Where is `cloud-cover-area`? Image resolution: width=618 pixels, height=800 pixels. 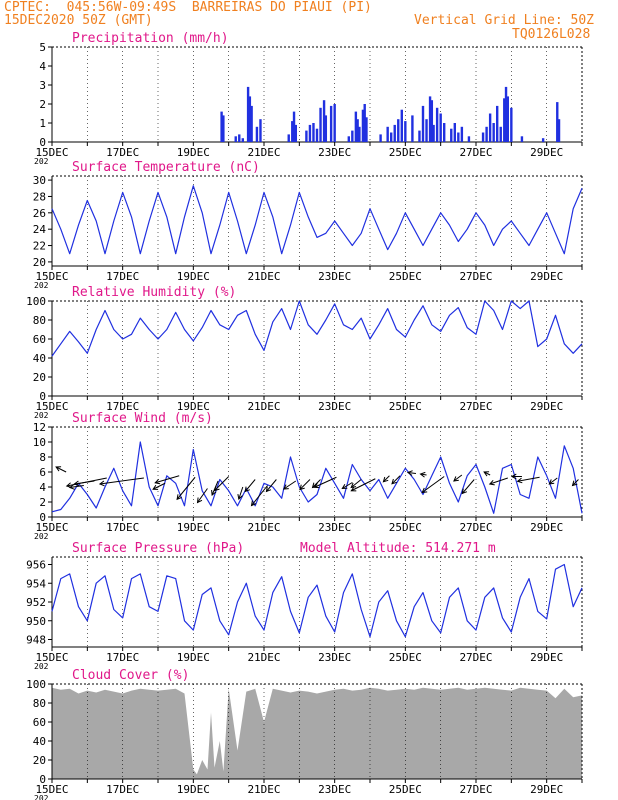
cloud-cover-area is located at coordinates (317, 733).